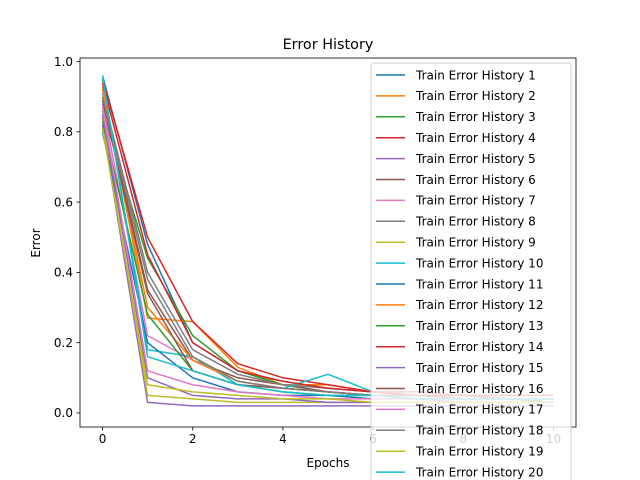 This screenshot has width=640, height=480. Describe the element at coordinates (479, 410) in the screenshot. I see `legend-label: Train Error History 17` at that location.